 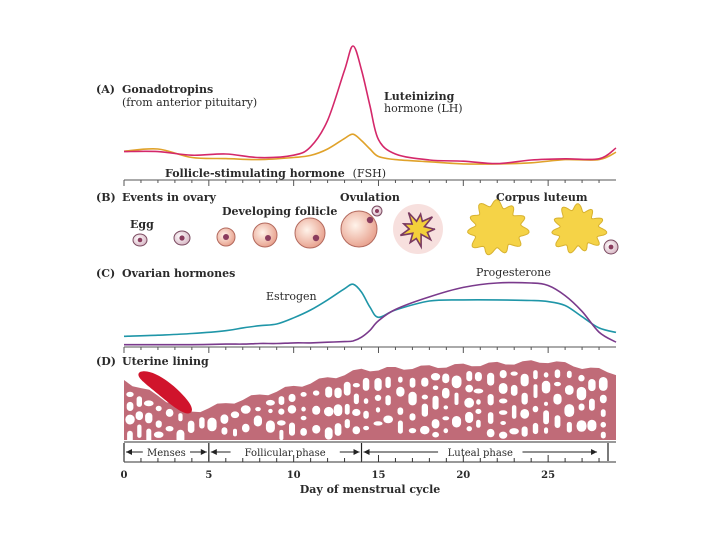 I want to click on panel-c-letter: (C), so click(x=105, y=273).